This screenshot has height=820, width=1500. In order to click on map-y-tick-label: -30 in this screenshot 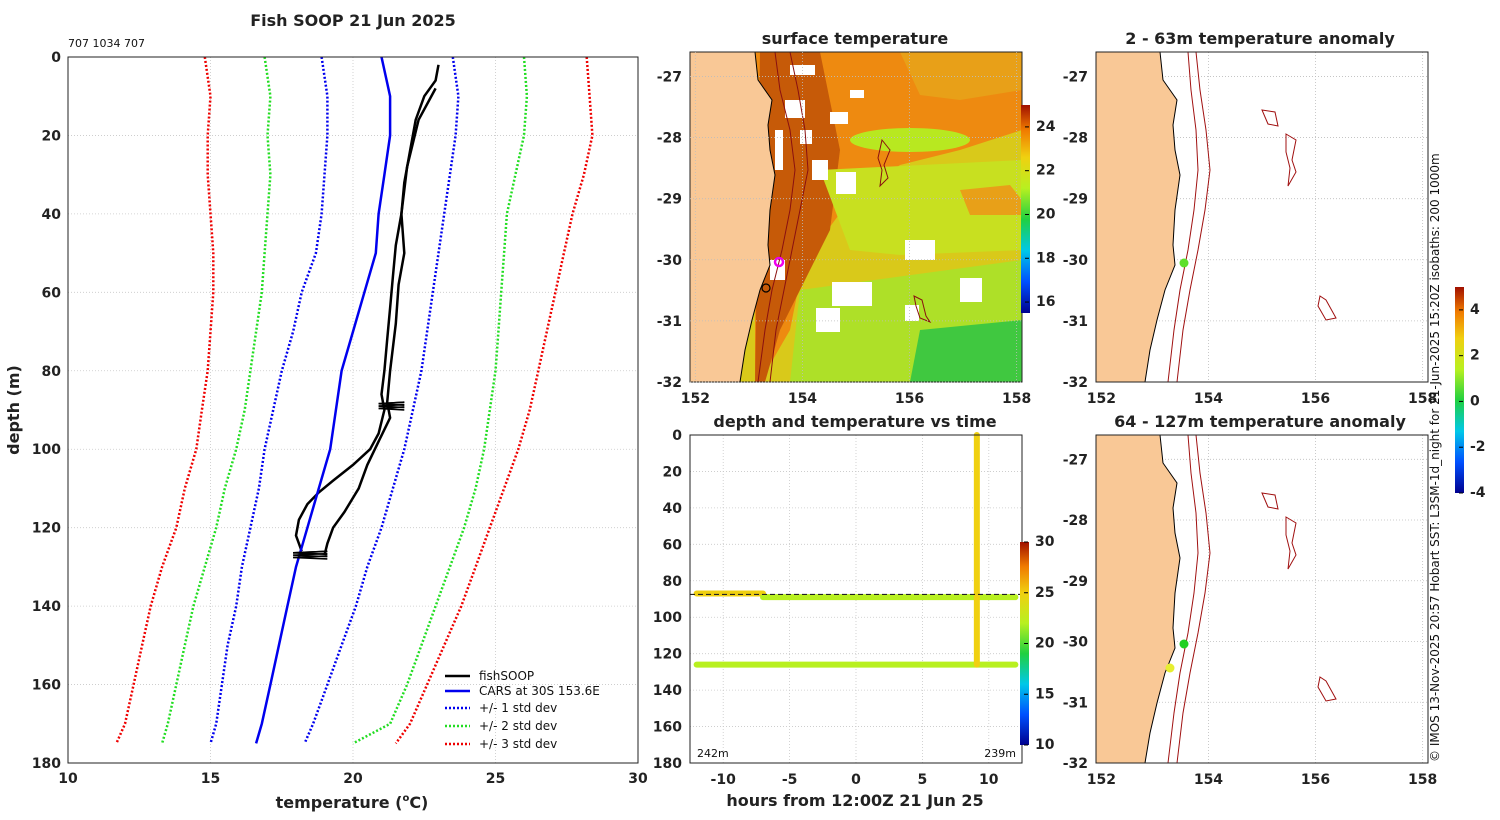, I will do `click(1076, 261)`.